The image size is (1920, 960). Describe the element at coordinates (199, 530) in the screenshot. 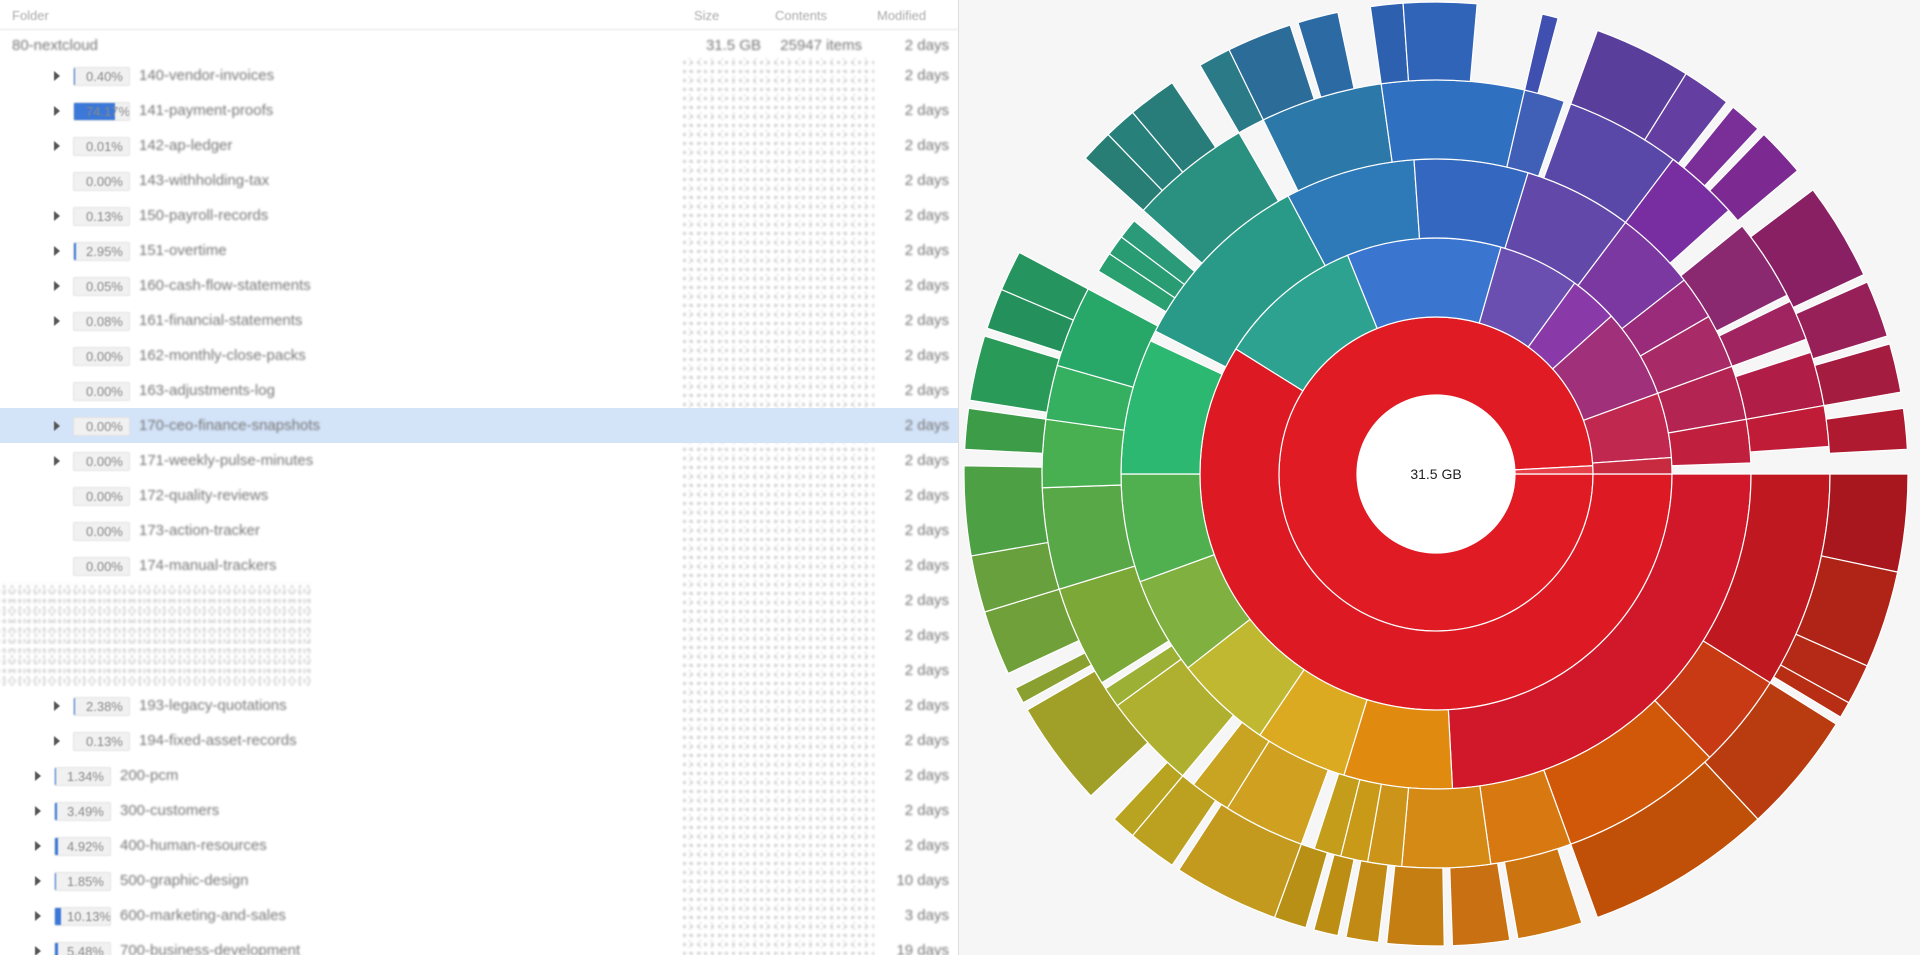

I see `folder-name: 173-action-tracker` at that location.